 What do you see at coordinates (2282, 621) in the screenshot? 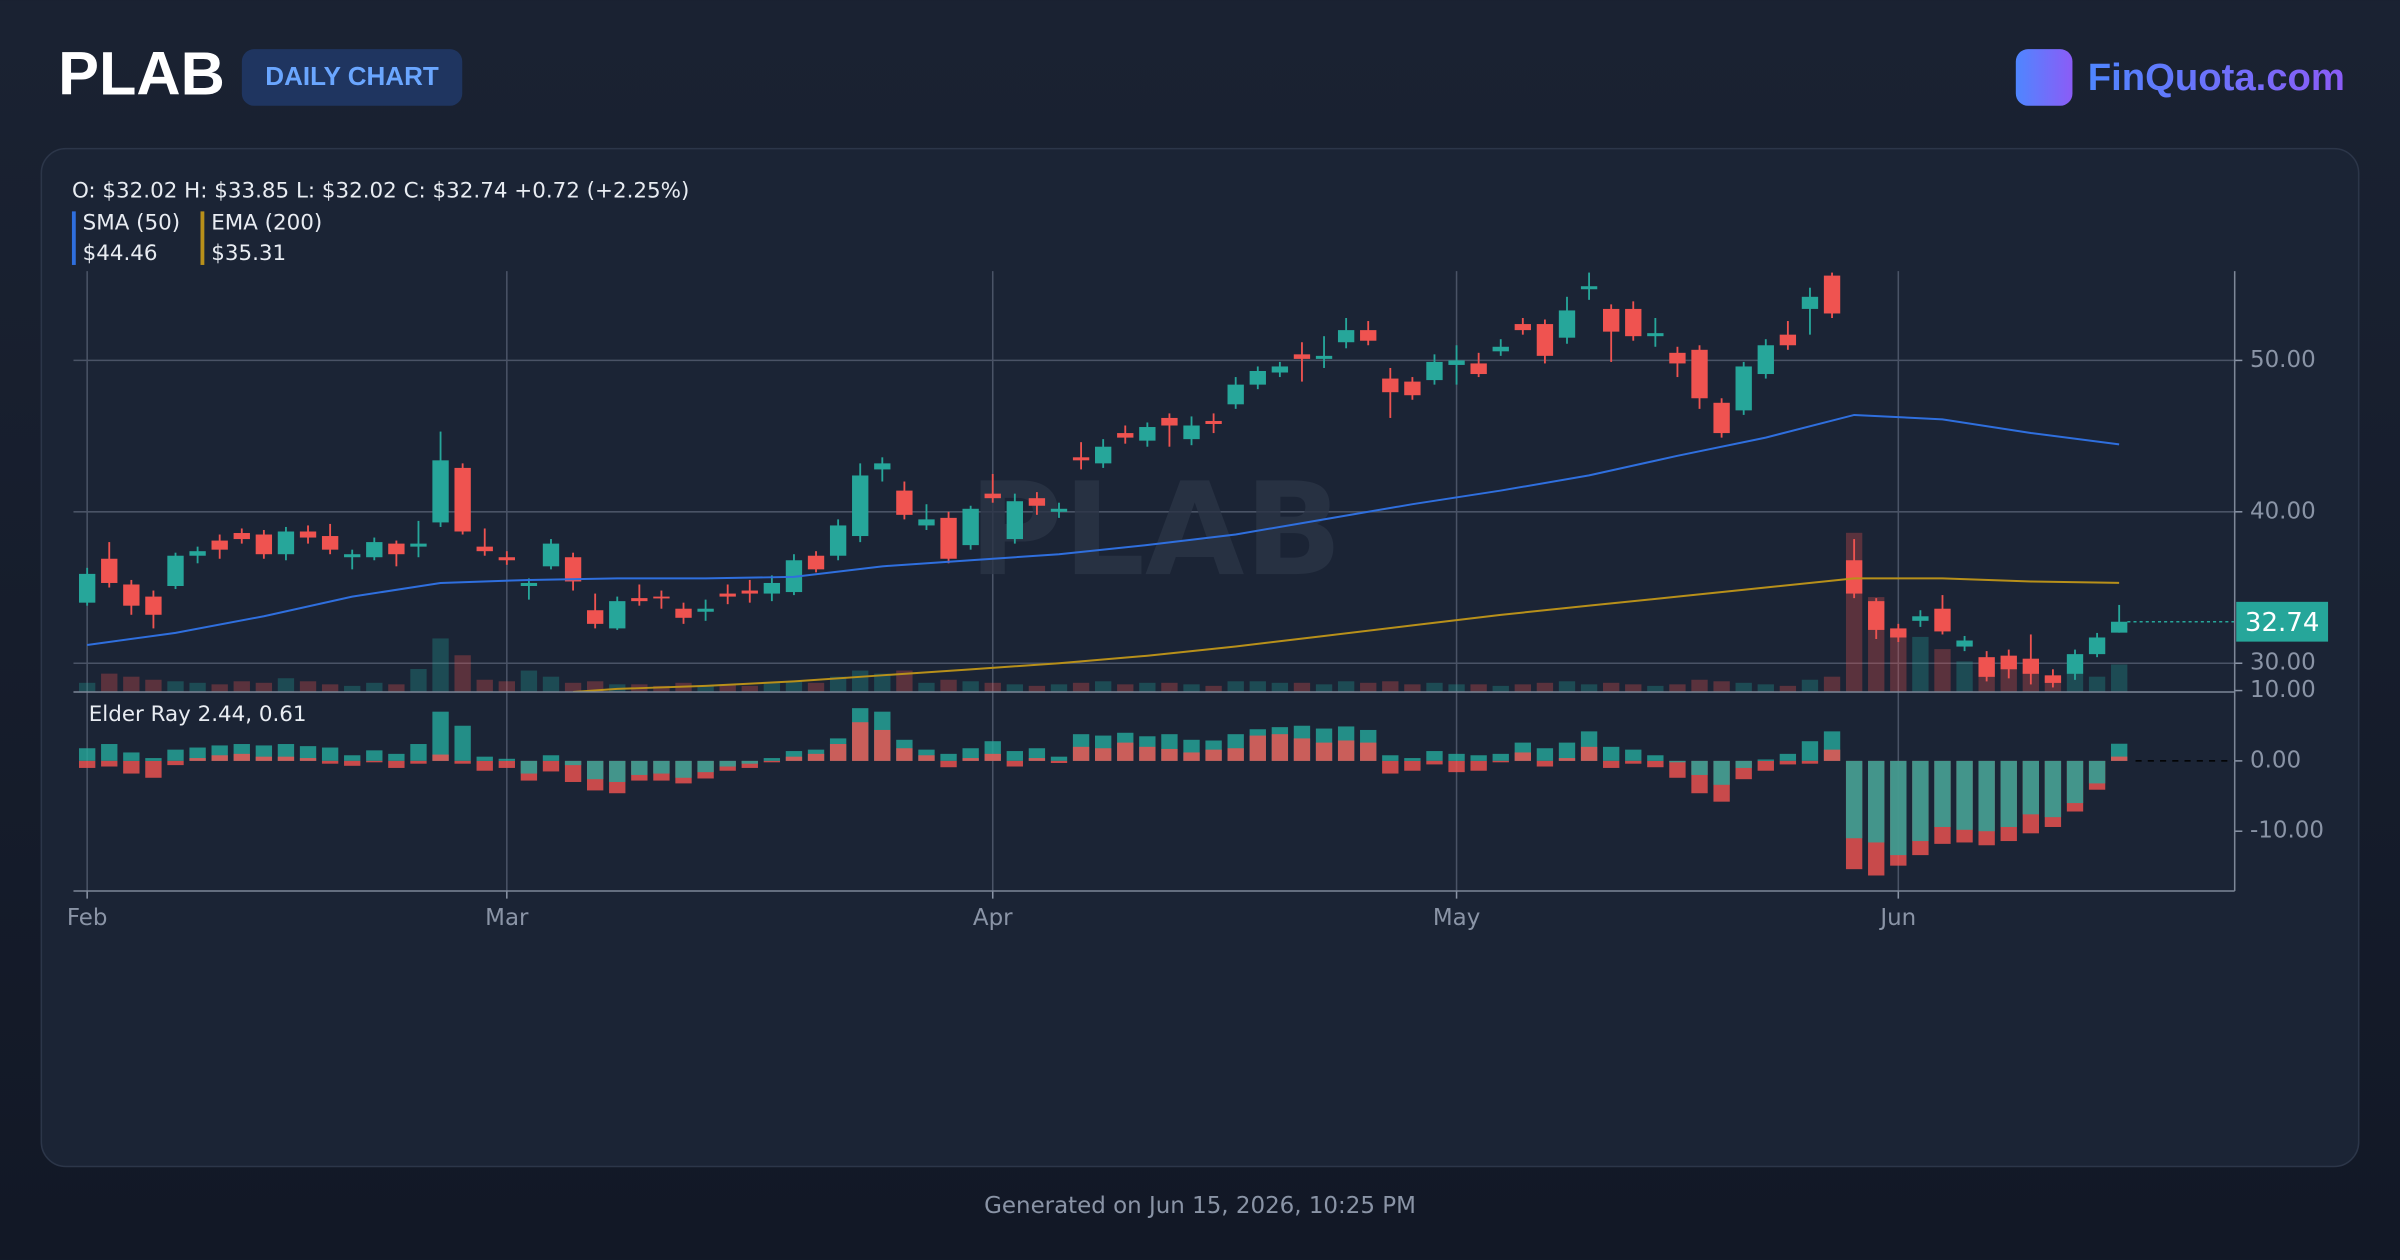
I see `last-price-box` at bounding box center [2282, 621].